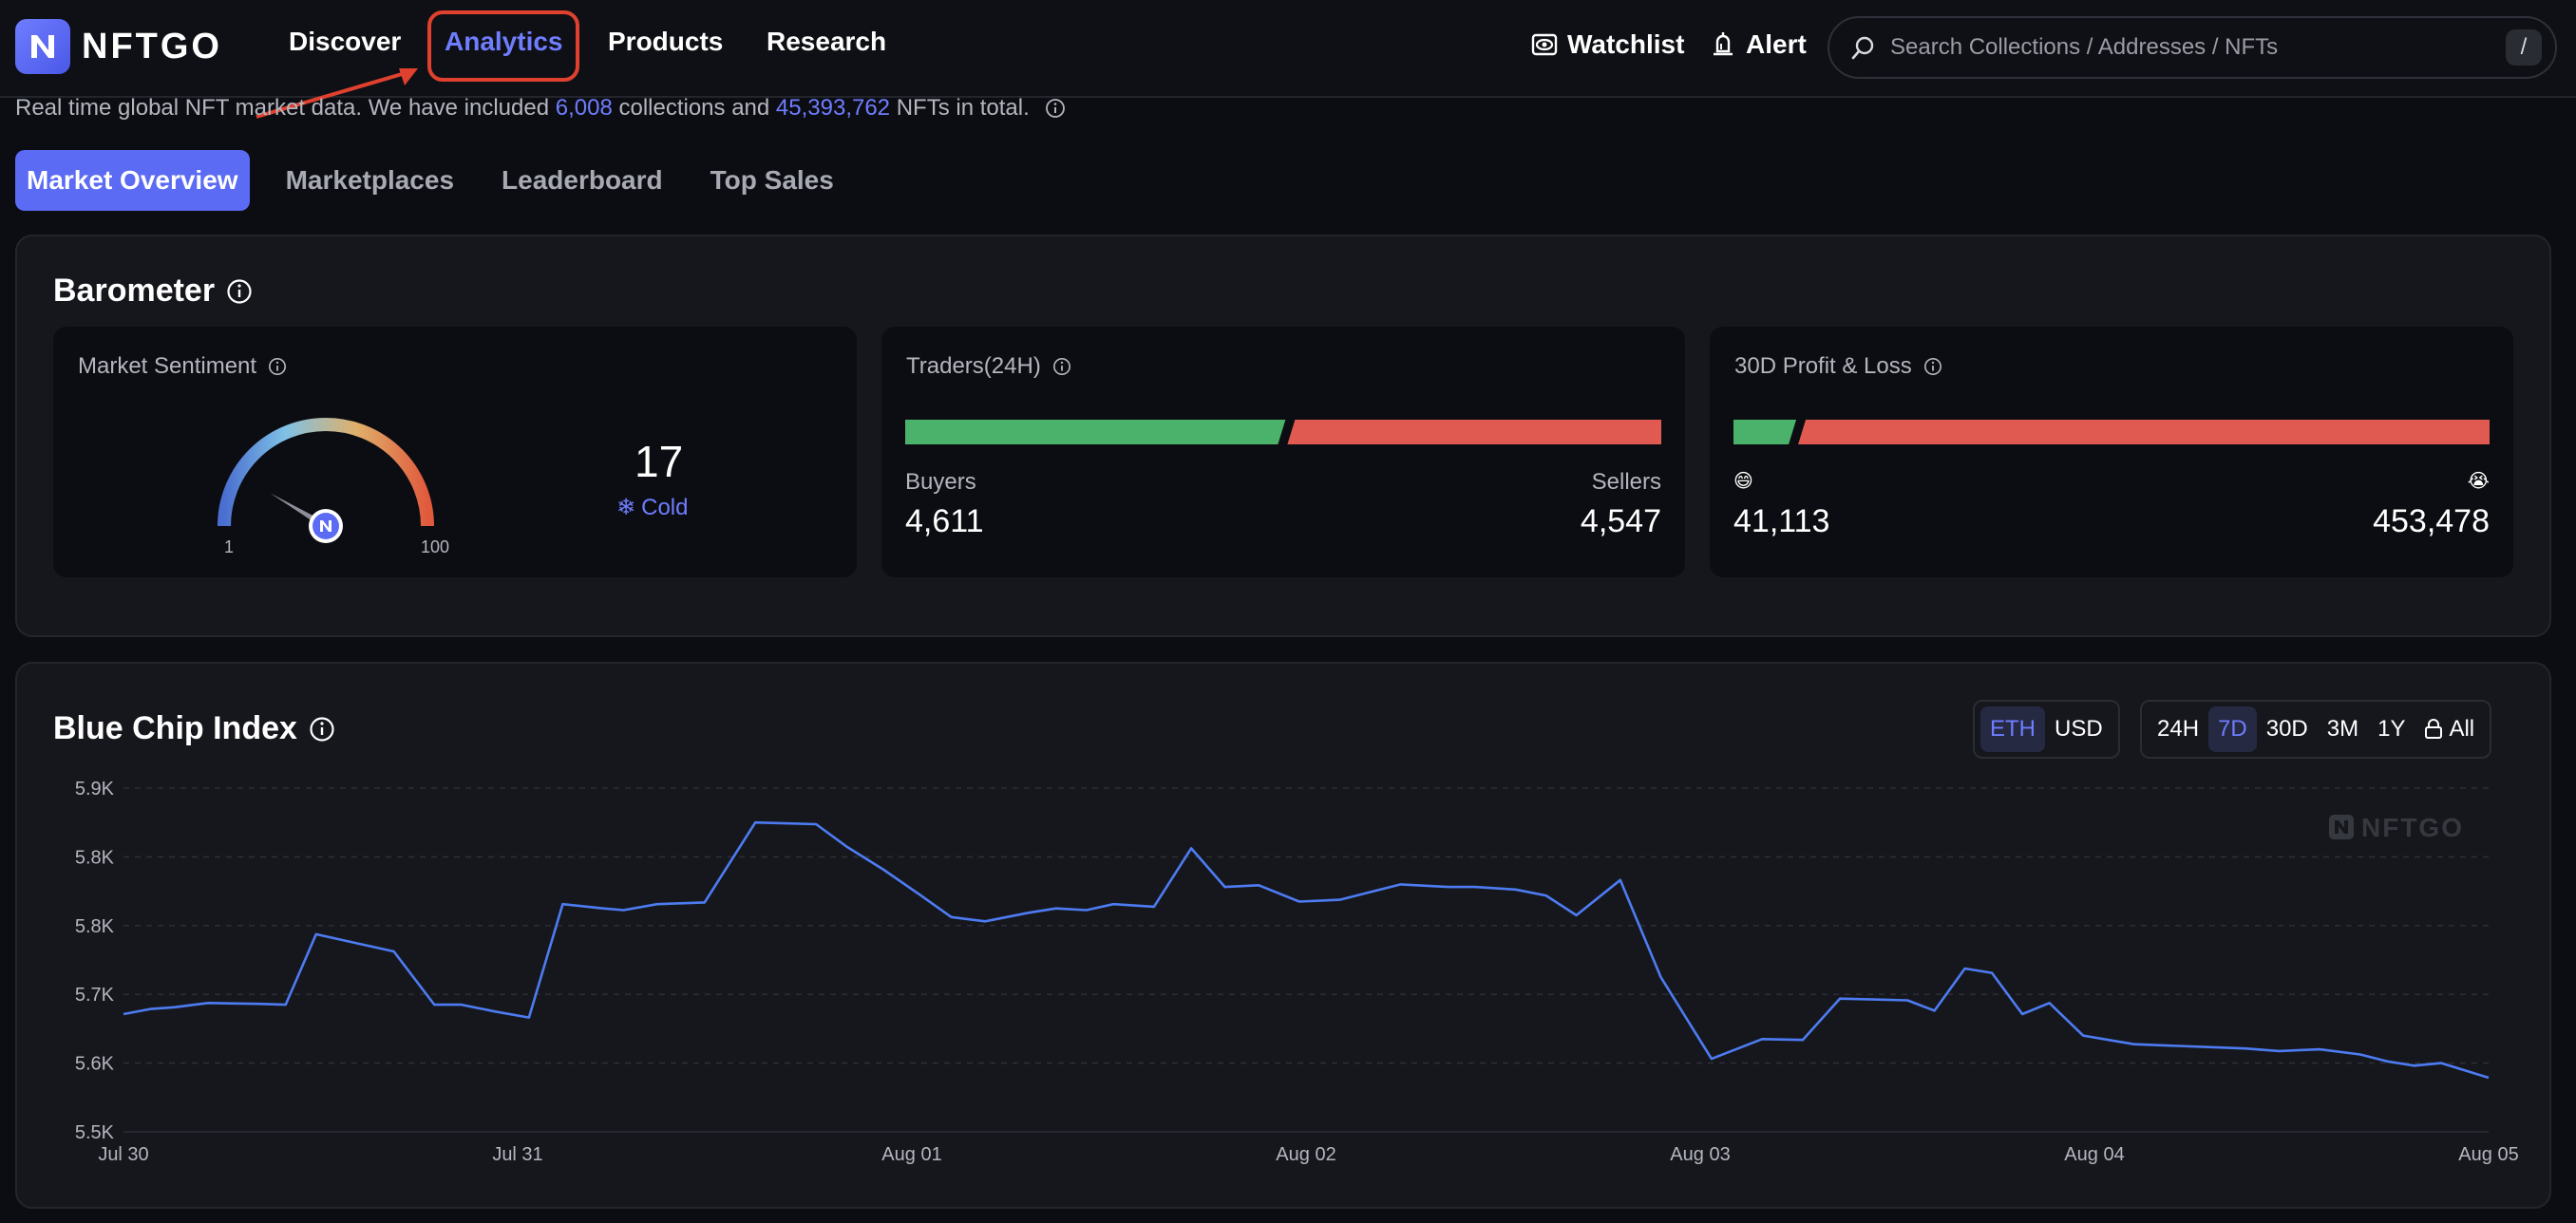 This screenshot has height=1223, width=2576. What do you see at coordinates (973, 366) in the screenshot?
I see `traders-label-text: Traders(24H)` at bounding box center [973, 366].